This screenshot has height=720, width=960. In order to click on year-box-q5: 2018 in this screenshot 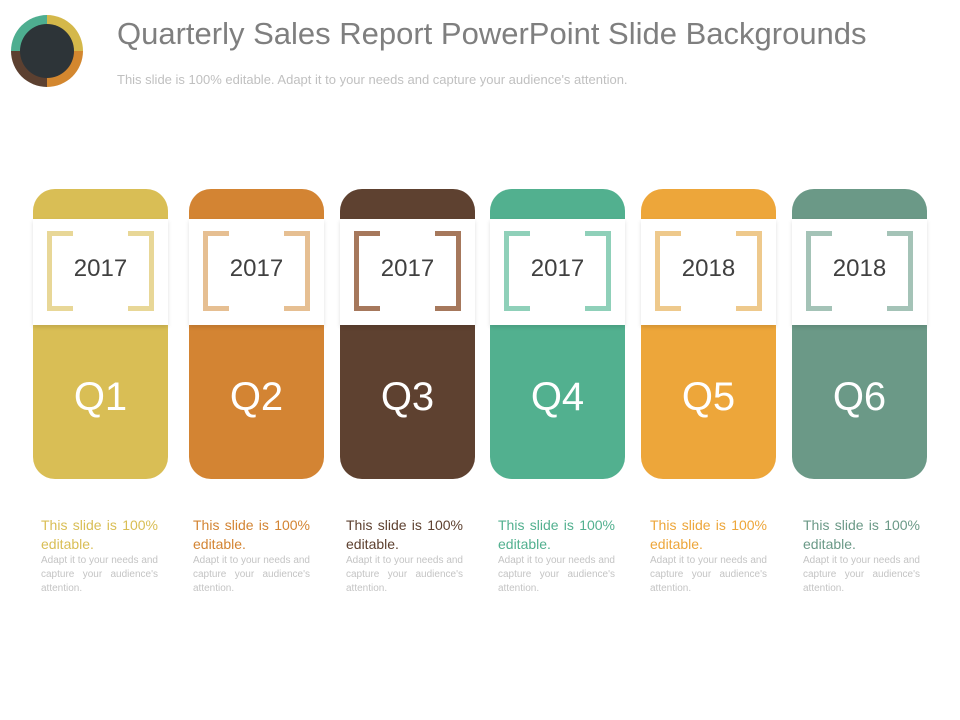, I will do `click(708, 272)`.